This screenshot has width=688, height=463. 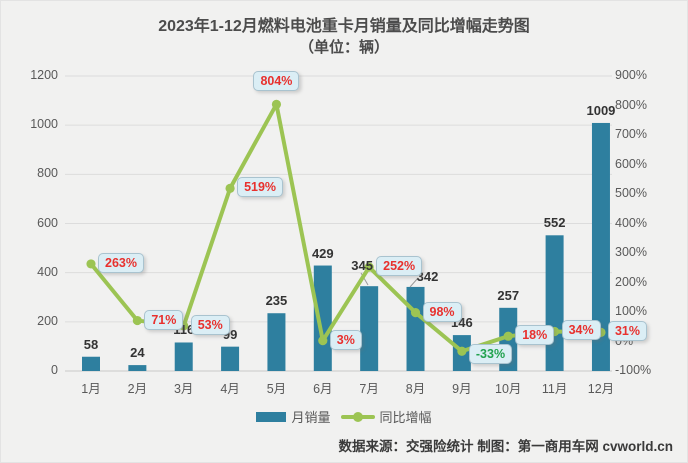 I want to click on y-right-tick-400: 400%, so click(x=631, y=222).